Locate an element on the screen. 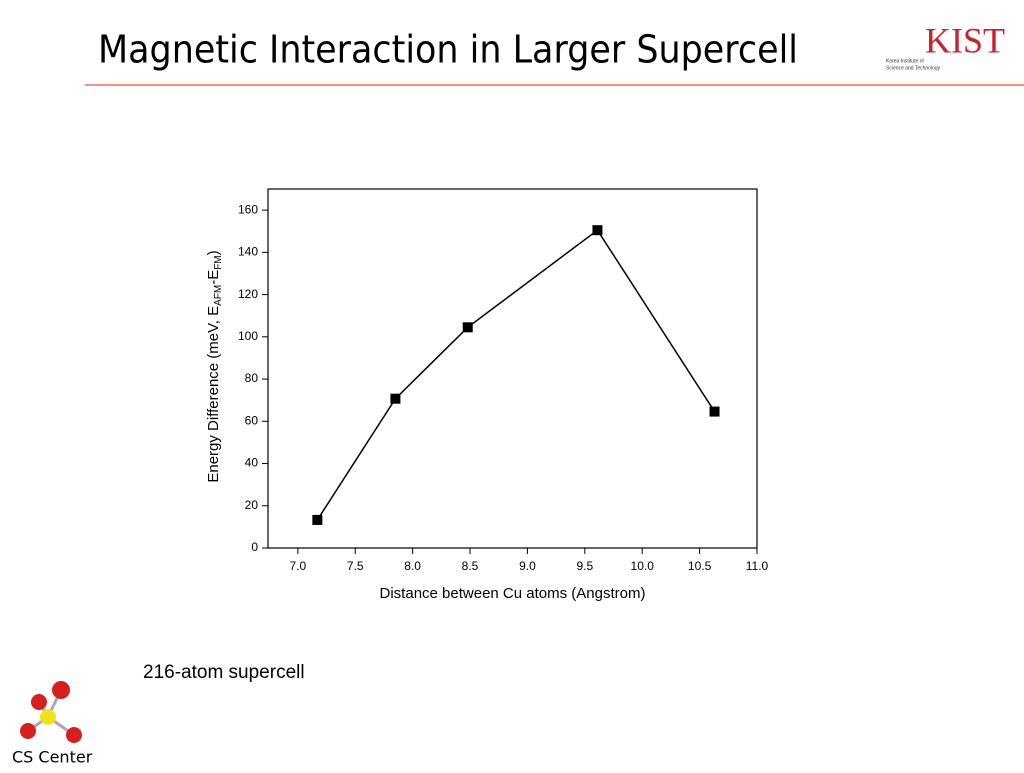  y-tick-label: 160 is located at coordinates (248, 209).